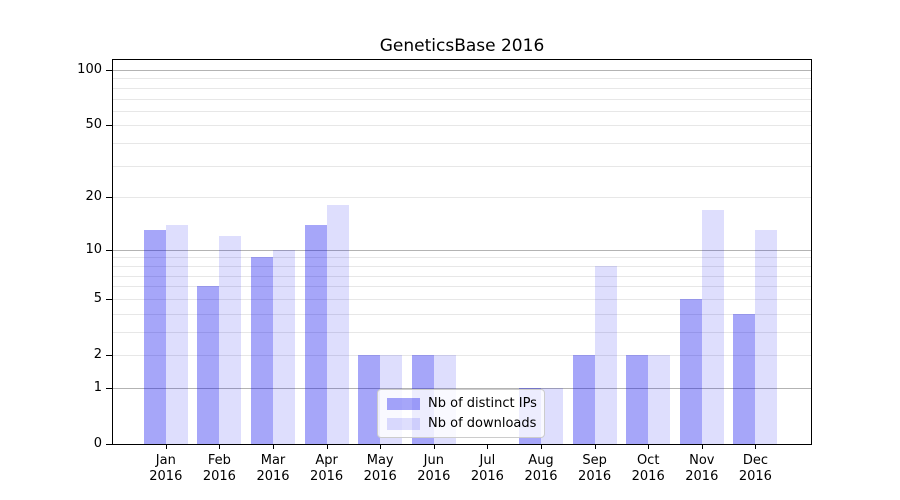 The image size is (900, 500). Describe the element at coordinates (97, 298) in the screenshot. I see `y-tick-label: 5` at that location.